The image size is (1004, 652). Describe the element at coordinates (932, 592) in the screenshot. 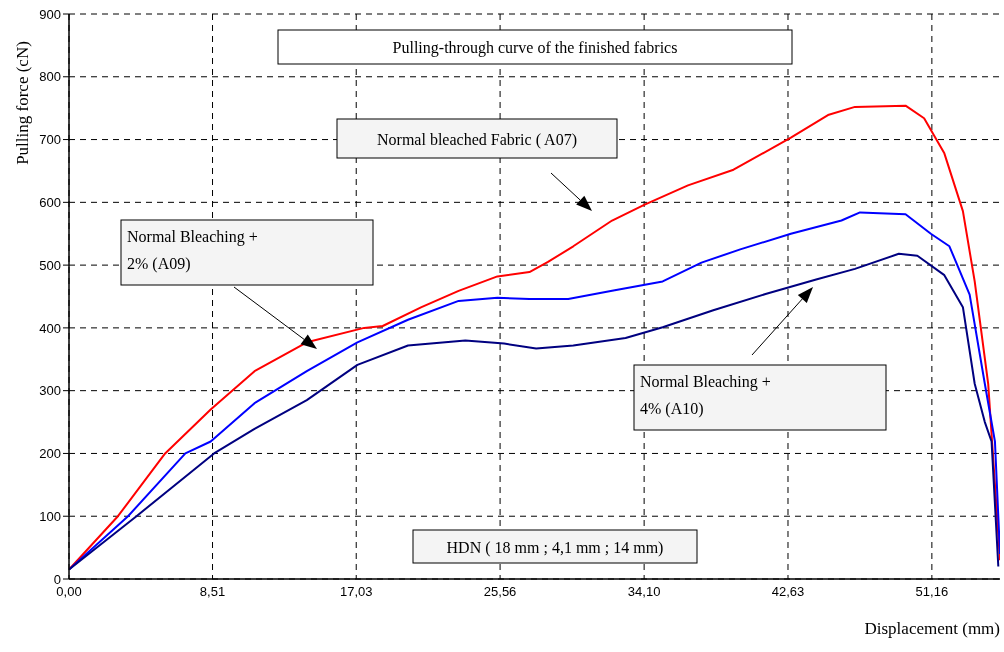

I see `x-tick-label: 51,16` at that location.